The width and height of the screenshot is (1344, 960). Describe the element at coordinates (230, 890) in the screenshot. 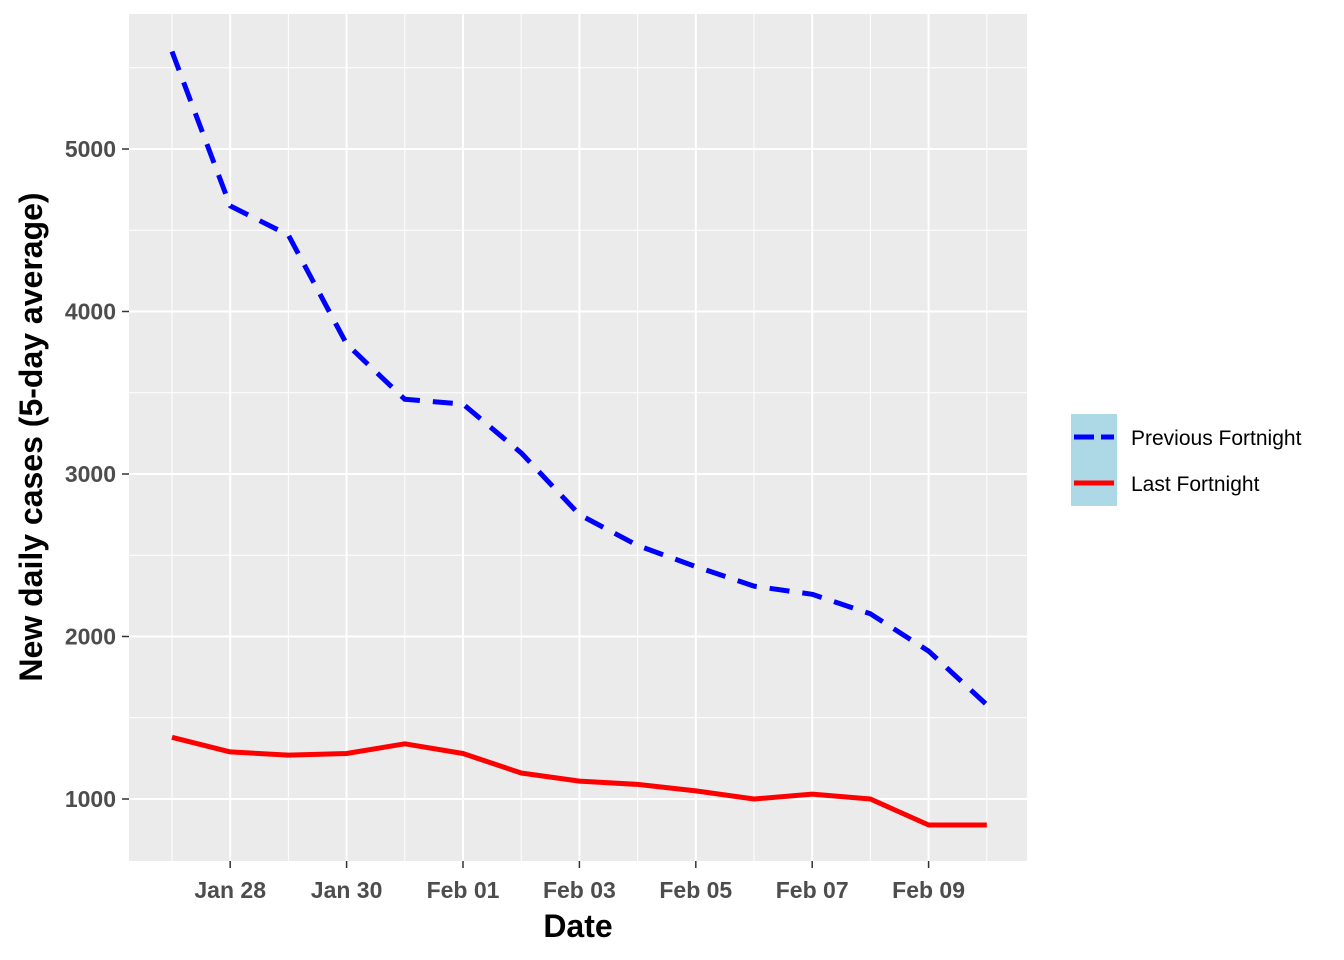

I see `x-tick-label: Jan 28` at that location.